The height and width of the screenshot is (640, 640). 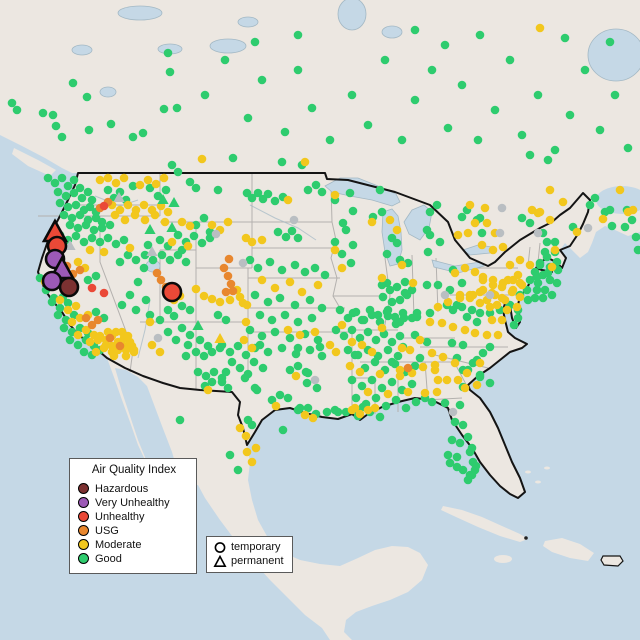 I want to click on aqi-legend-title: Air Quality Index, so click(x=134, y=470).